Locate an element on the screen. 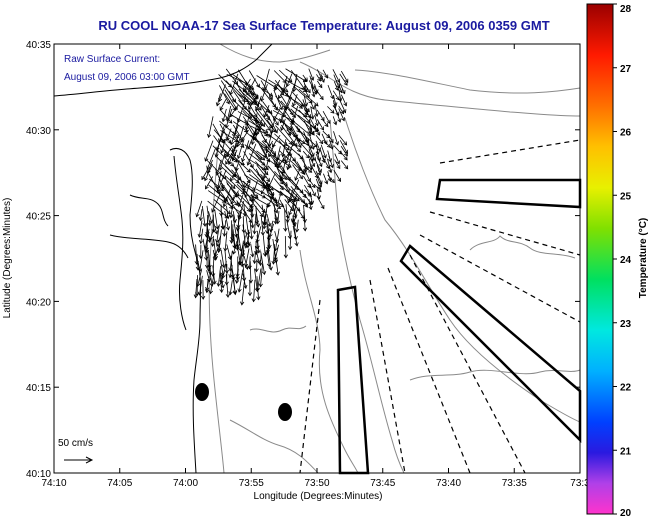  y-tick-label: 40:15 is located at coordinates (38, 388).